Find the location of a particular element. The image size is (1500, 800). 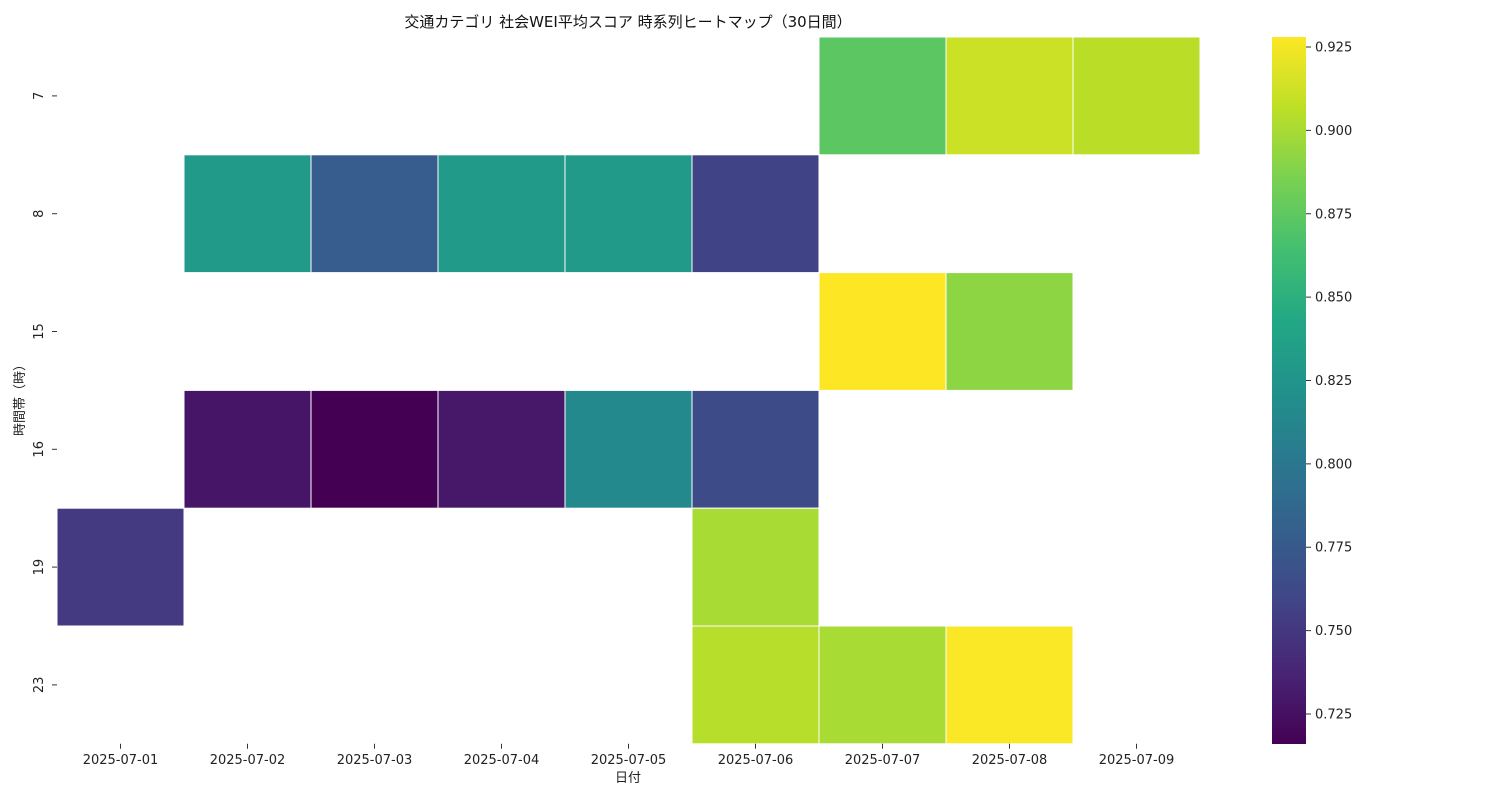

colorbar-tick-label: 0.775 is located at coordinates (1333, 548).